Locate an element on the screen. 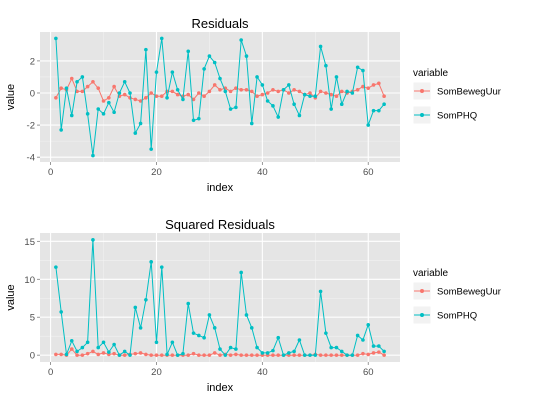  x-tick-label: 0 is located at coordinates (50, 172).